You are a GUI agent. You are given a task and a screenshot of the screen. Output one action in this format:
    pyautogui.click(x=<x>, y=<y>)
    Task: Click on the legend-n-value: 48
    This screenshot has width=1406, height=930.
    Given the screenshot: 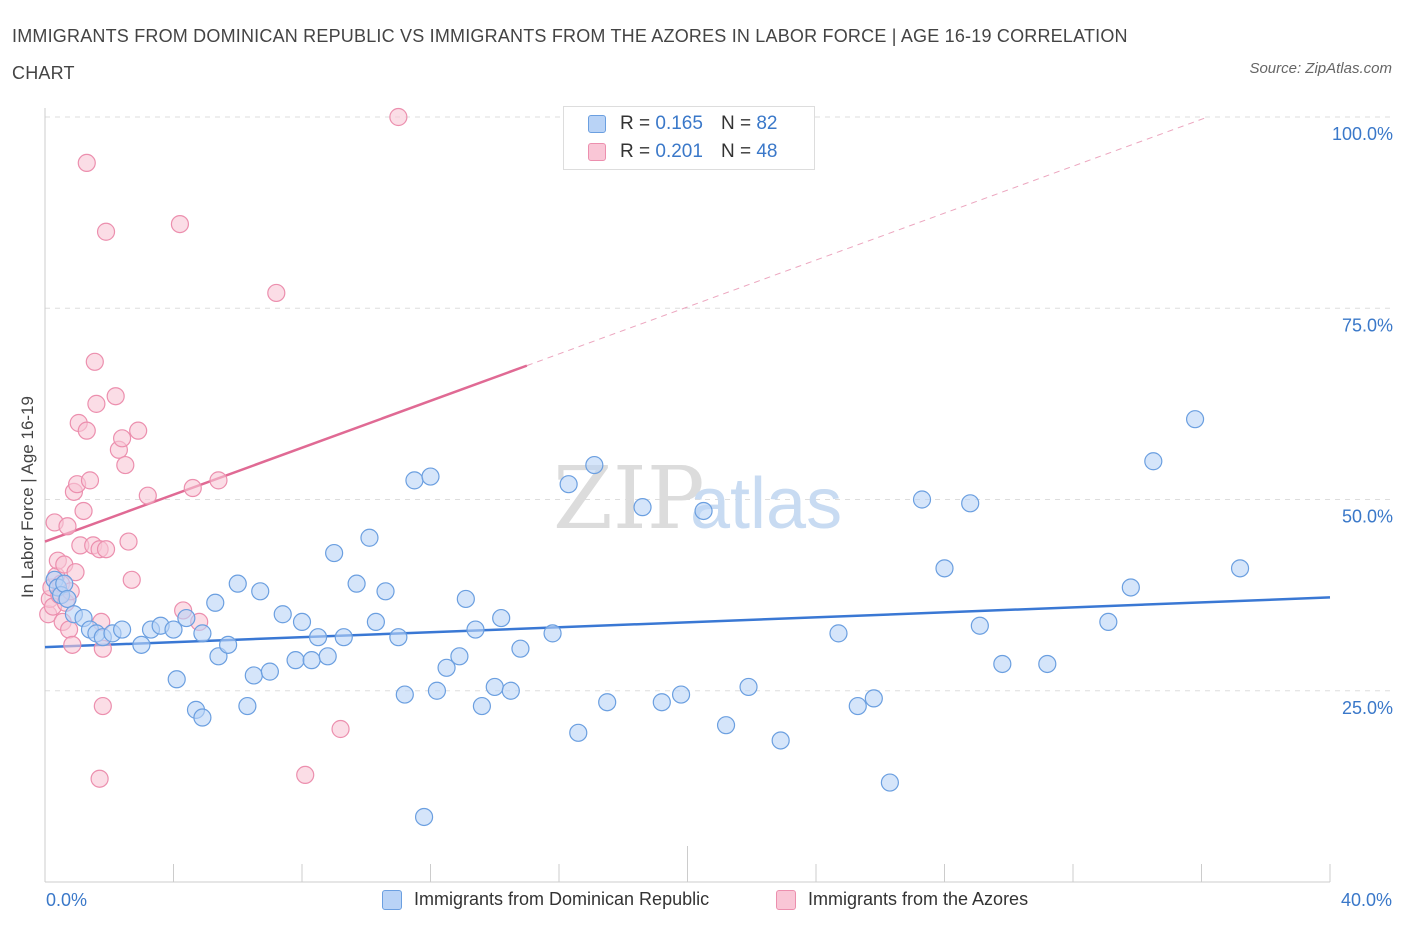 What is the action you would take?
    pyautogui.click(x=767, y=151)
    